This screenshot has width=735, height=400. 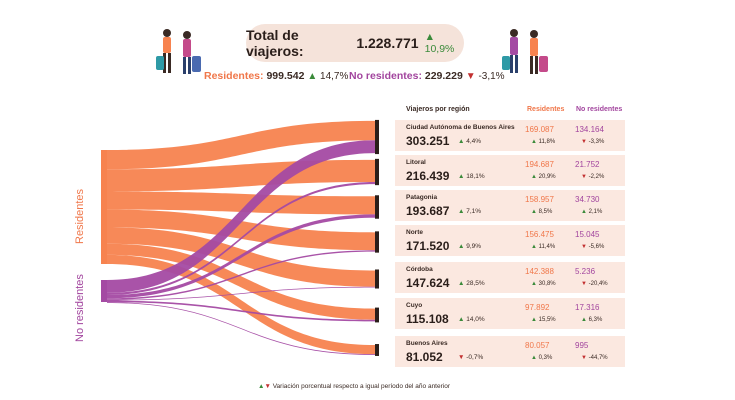 What do you see at coordinates (428, 211) in the screenshot?
I see `region-total: 193.687` at bounding box center [428, 211].